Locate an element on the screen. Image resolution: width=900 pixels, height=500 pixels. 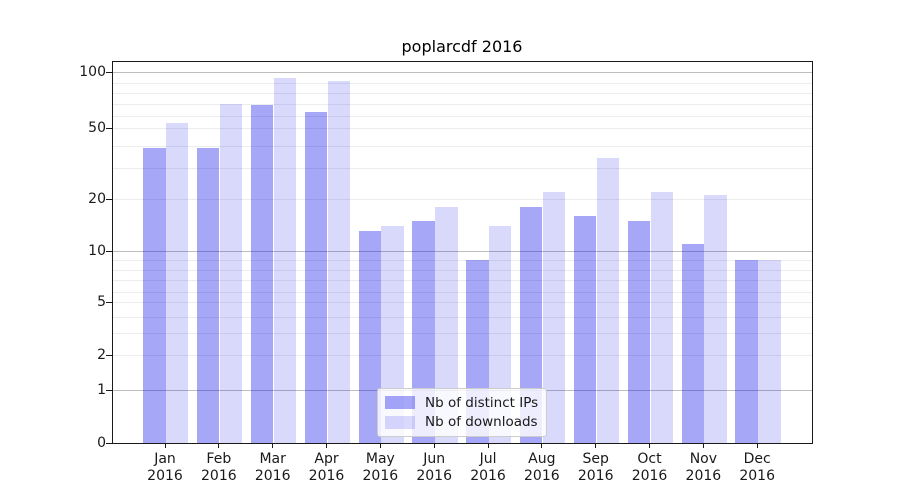
x-tick-month-mar: Mar is located at coordinates (272, 459).